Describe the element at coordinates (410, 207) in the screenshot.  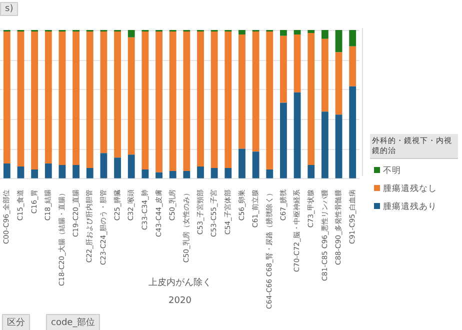
I see `legend-label: 腫瘍遺残あり` at that location.